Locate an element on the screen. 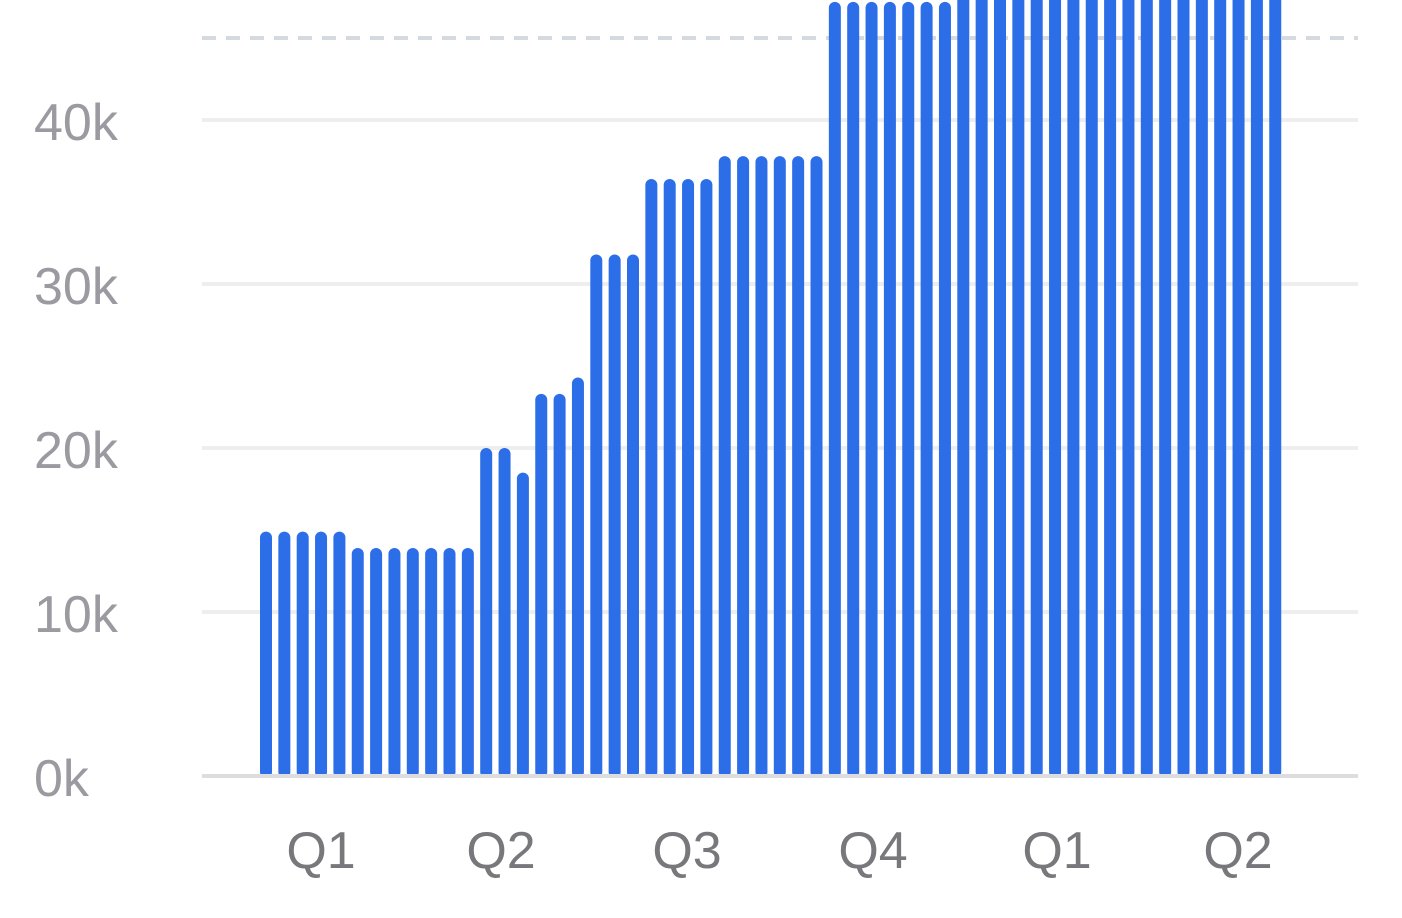 This screenshot has width=1402, height=918. y-tick-label: 20k is located at coordinates (76, 451).